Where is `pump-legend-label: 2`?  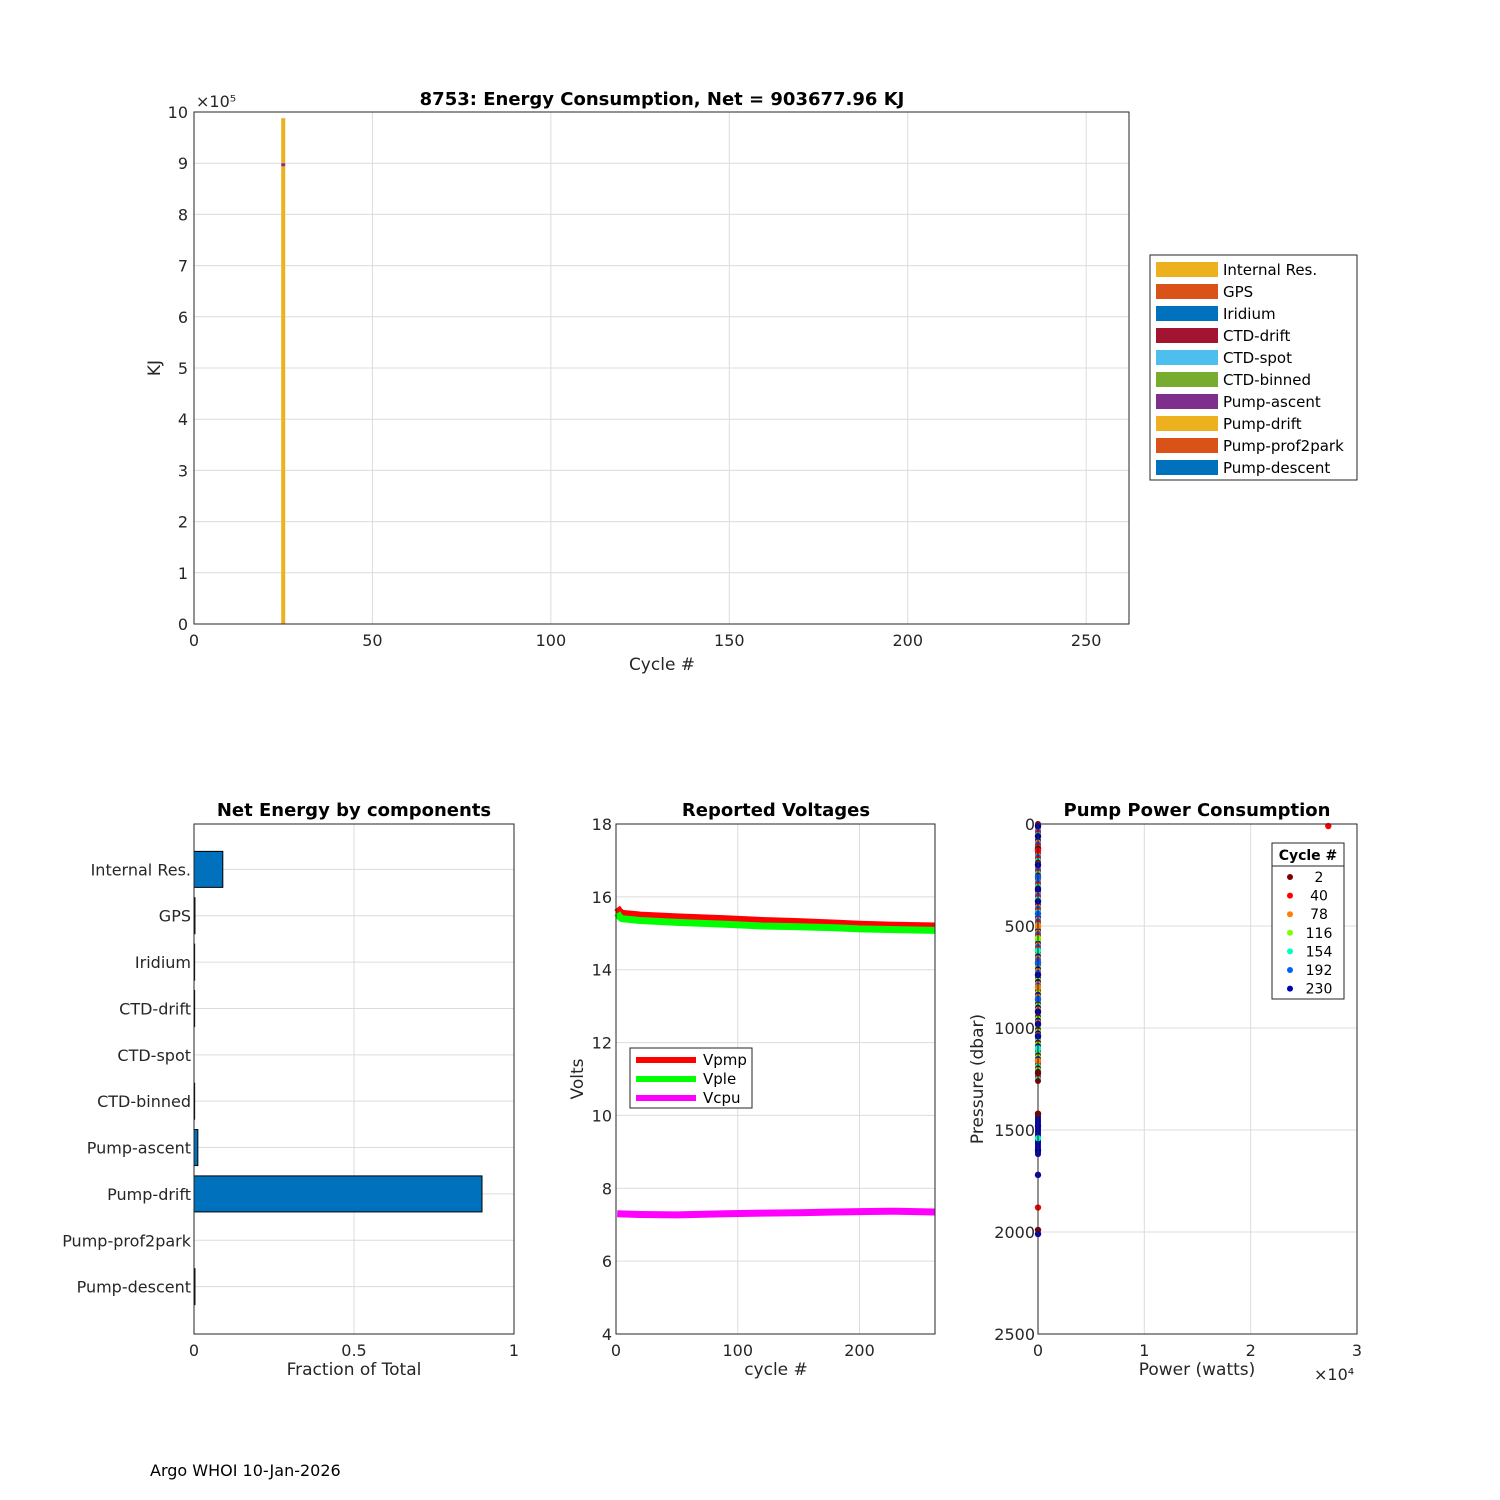 pump-legend-label: 2 is located at coordinates (1319, 878).